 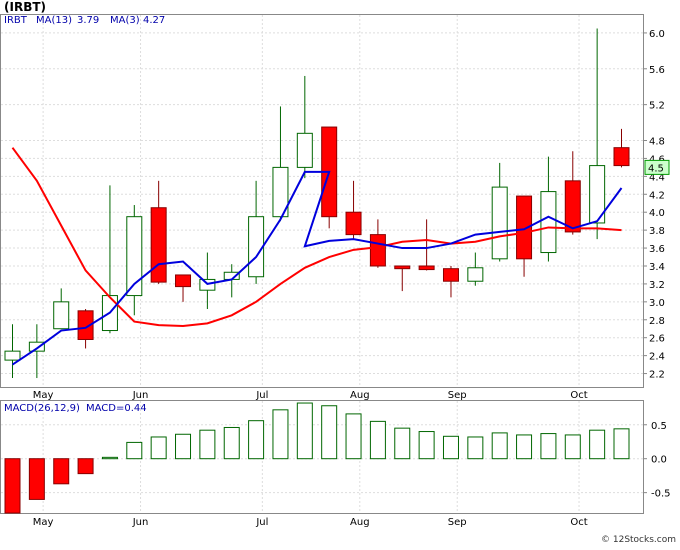 What do you see at coordinates (25, 7) in the screenshot?
I see `chart-title: (IRBT)` at bounding box center [25, 7].